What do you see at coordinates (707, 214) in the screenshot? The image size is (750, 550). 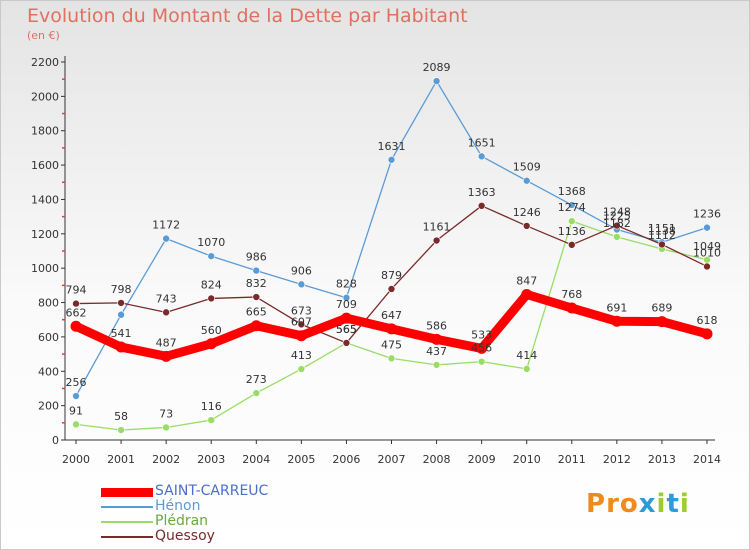 I see `data-label: 1236` at bounding box center [707, 214].